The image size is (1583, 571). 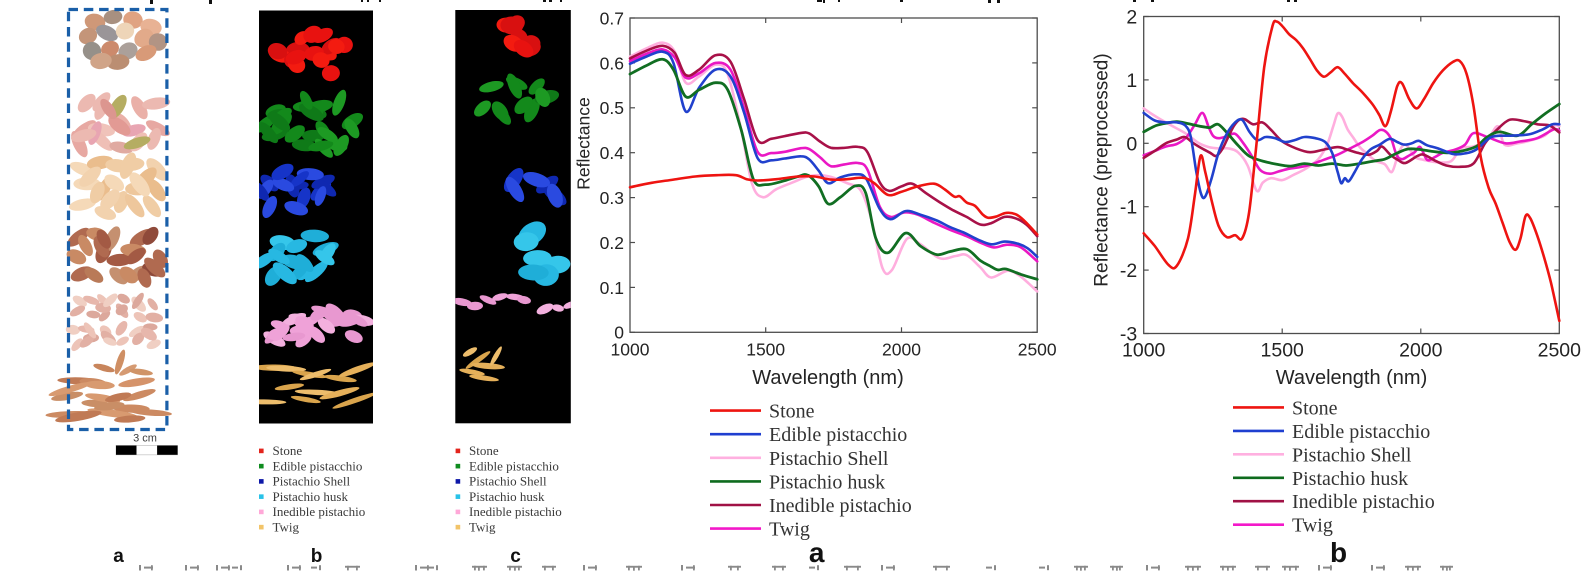 What do you see at coordinates (612, 288) in the screenshot?
I see `svg-text: 0.1` at bounding box center [612, 288].